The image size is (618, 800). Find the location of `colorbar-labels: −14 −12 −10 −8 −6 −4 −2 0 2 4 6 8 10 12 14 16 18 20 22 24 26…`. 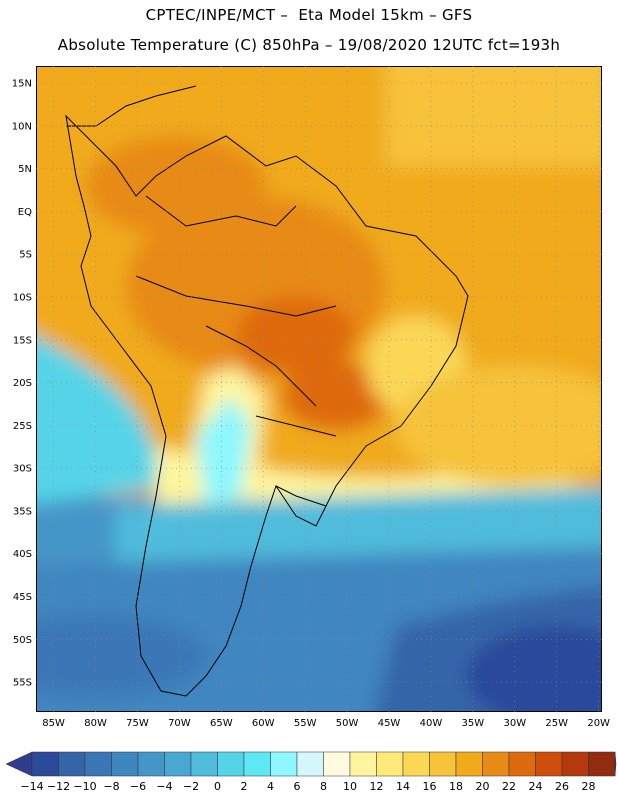

colorbar-labels: −14 −12 −10 −8 −6 −4 −2 0 2 4 6 8 10 12 14 16 18 20 22 24 26… is located at coordinates (307, 786).